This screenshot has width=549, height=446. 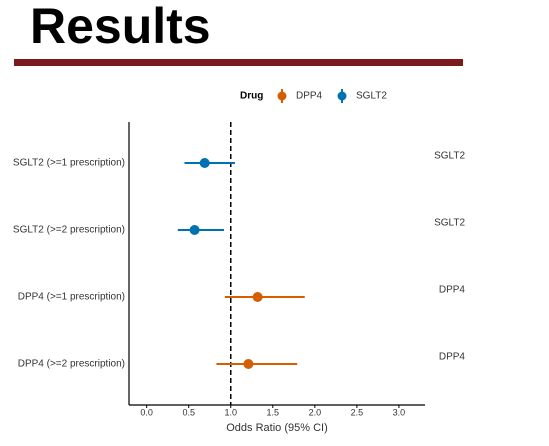 What do you see at coordinates (120, 27) in the screenshot?
I see `slide-title: Results` at bounding box center [120, 27].